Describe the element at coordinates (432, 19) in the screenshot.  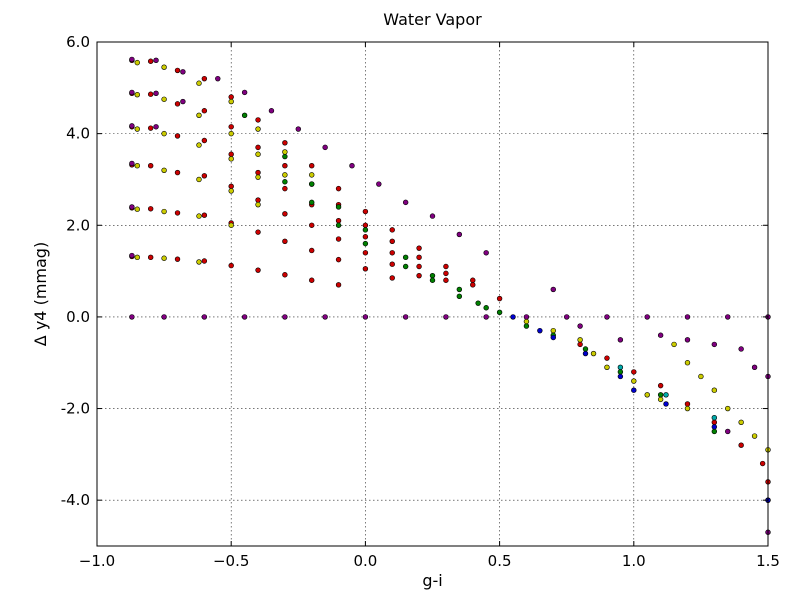
I see `chart-title: Water Vapor` at that location.